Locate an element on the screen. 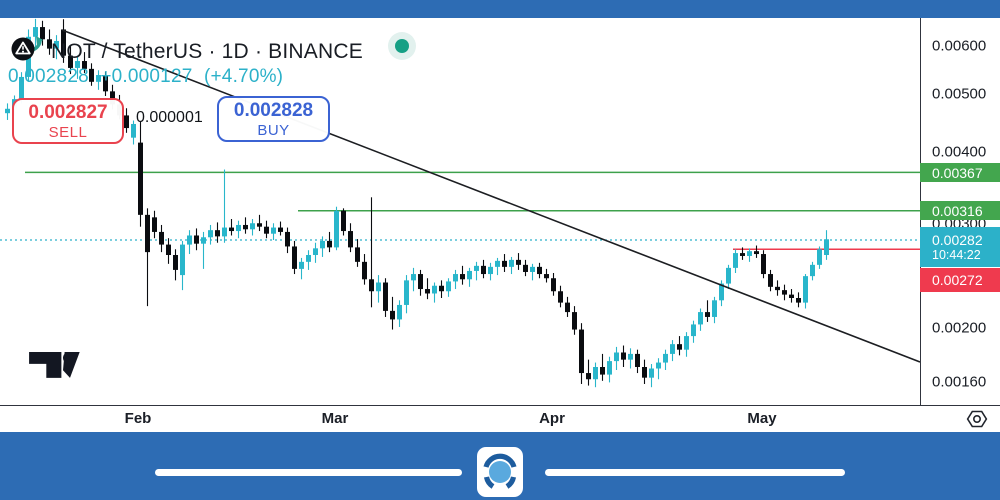  time-tick: May is located at coordinates (762, 418).